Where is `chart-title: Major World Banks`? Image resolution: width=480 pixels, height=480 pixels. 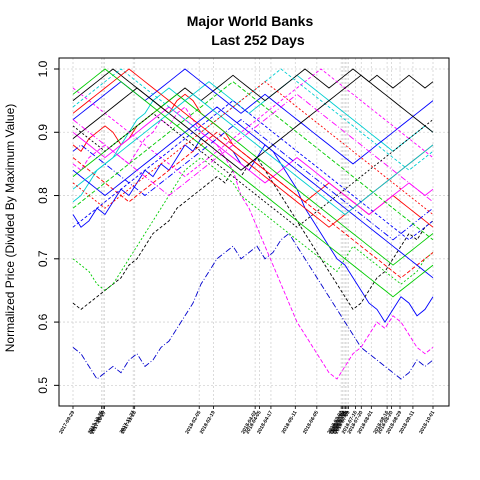 chart-title: Major World Banks is located at coordinates (250, 21).